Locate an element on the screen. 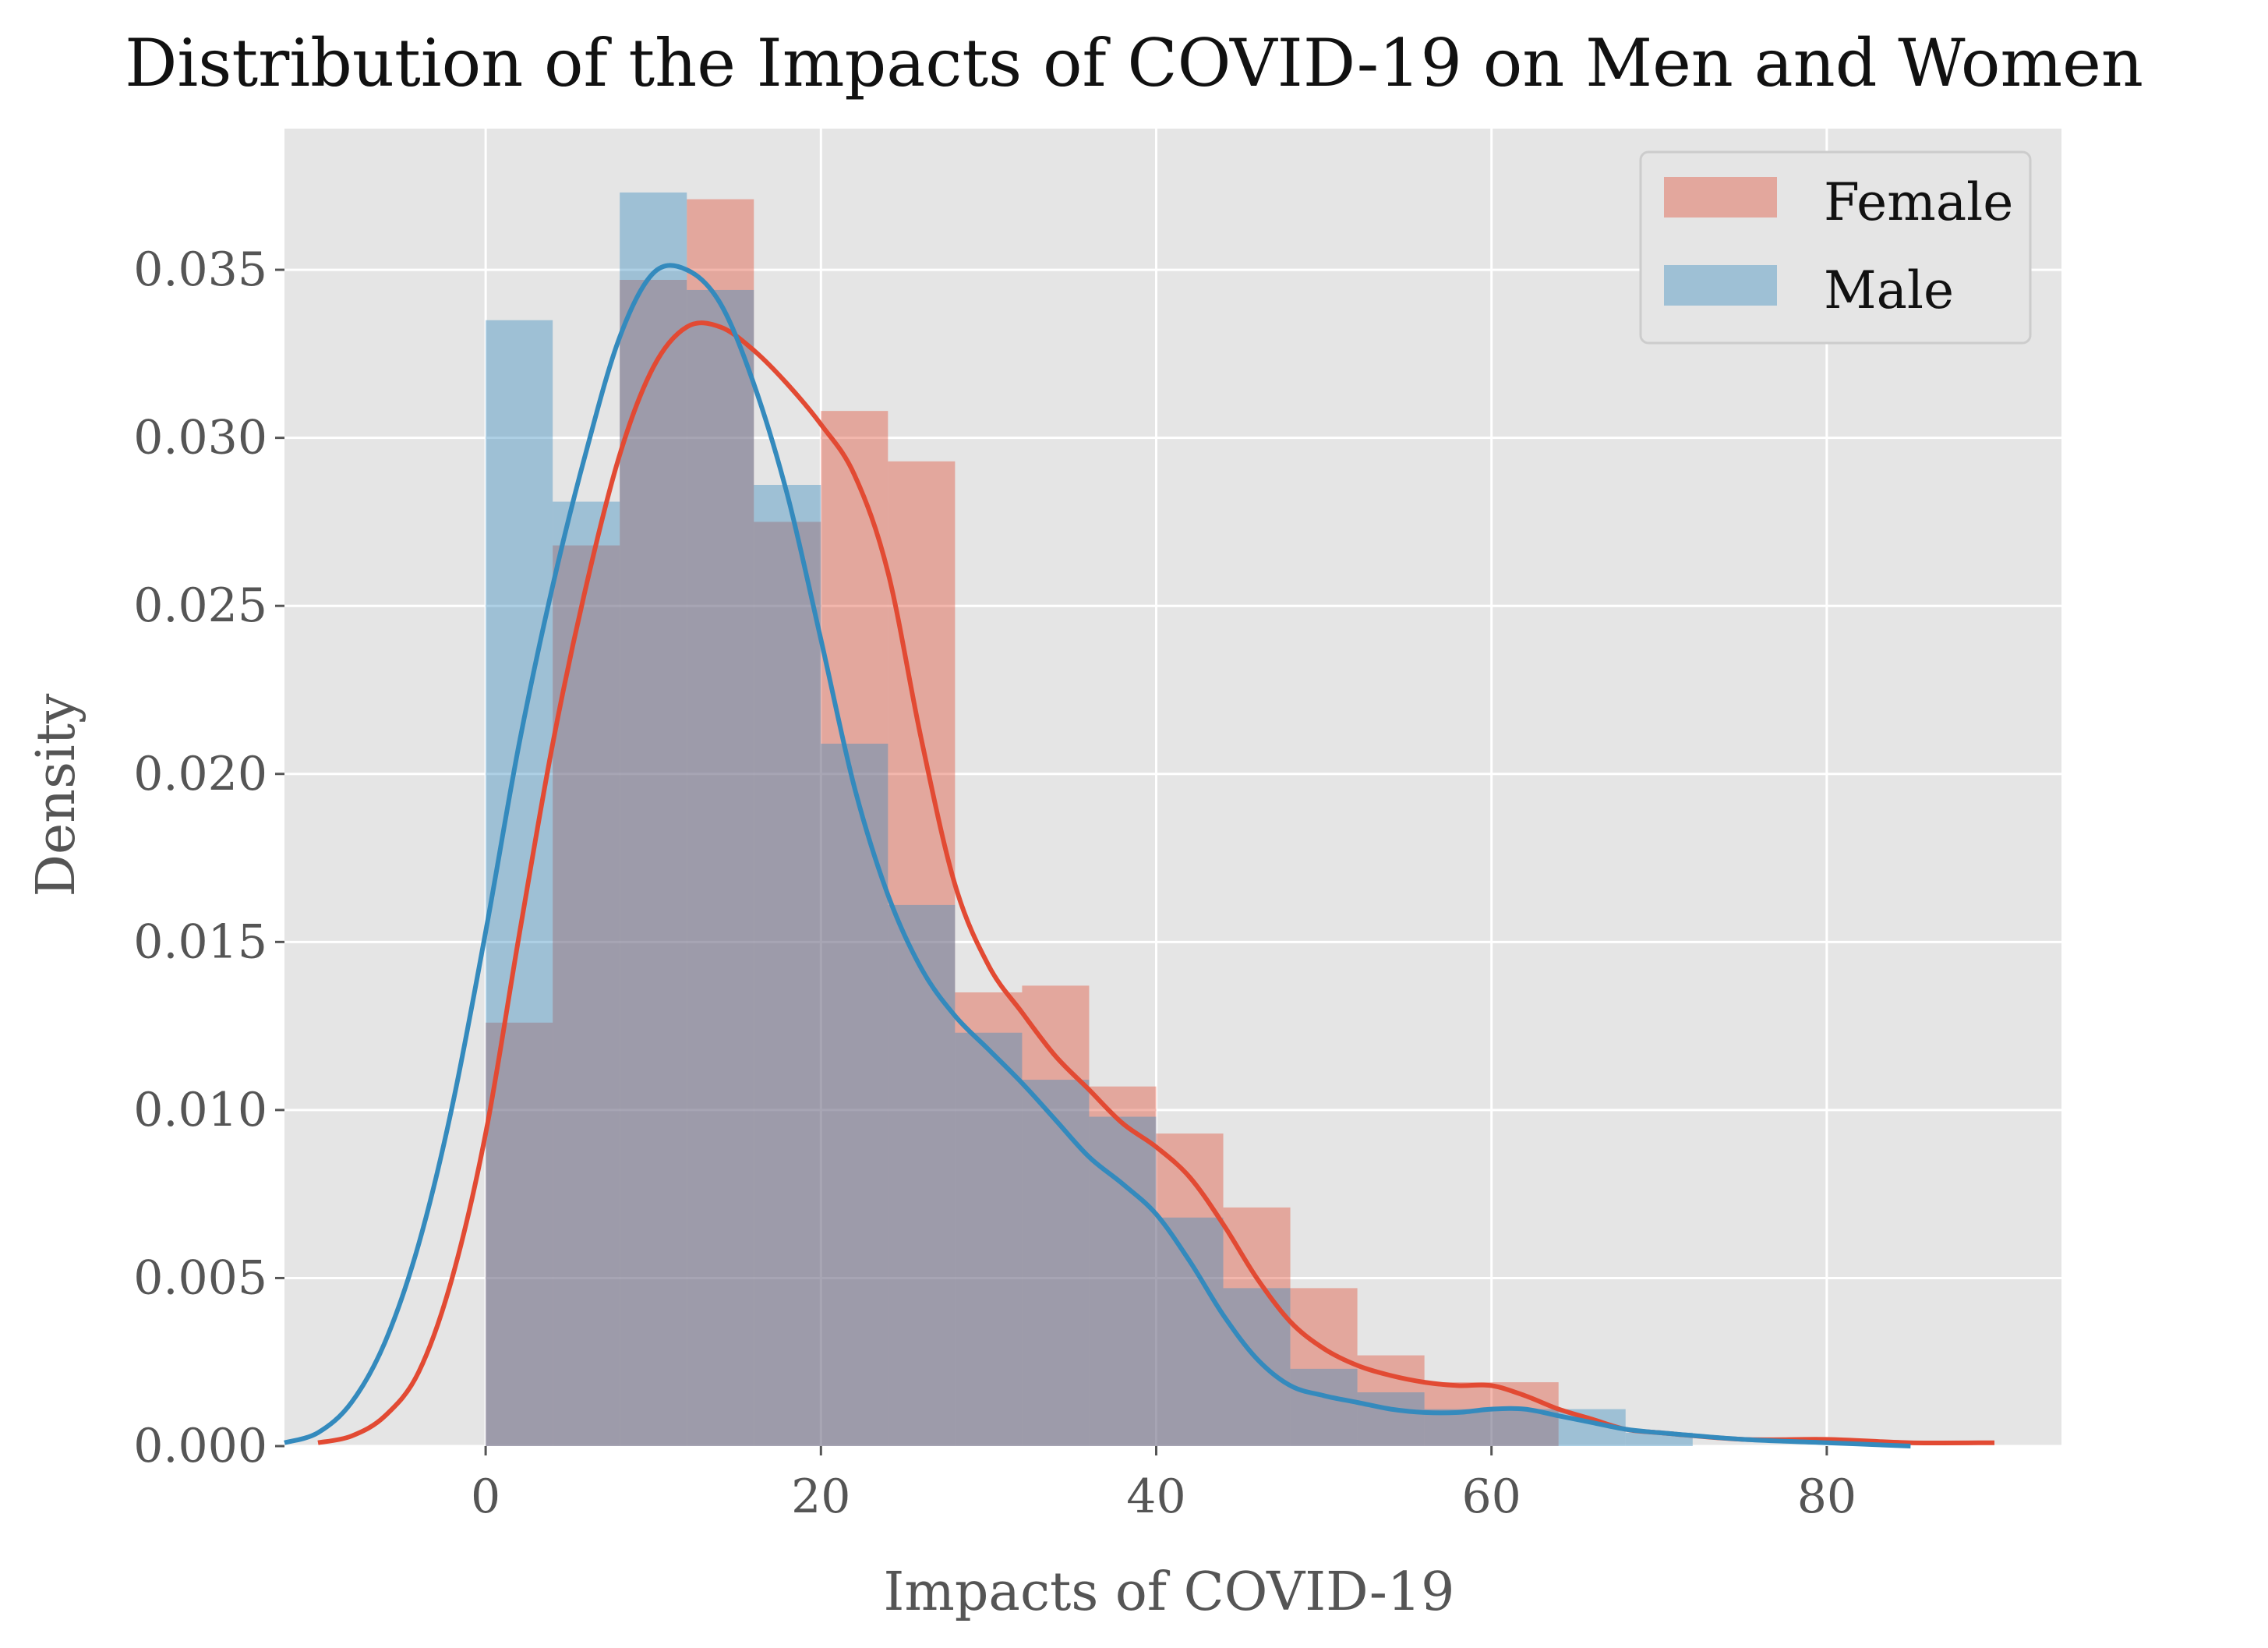 The width and height of the screenshot is (2268, 1648). x-tick-label: 40 is located at coordinates (1155, 1497).